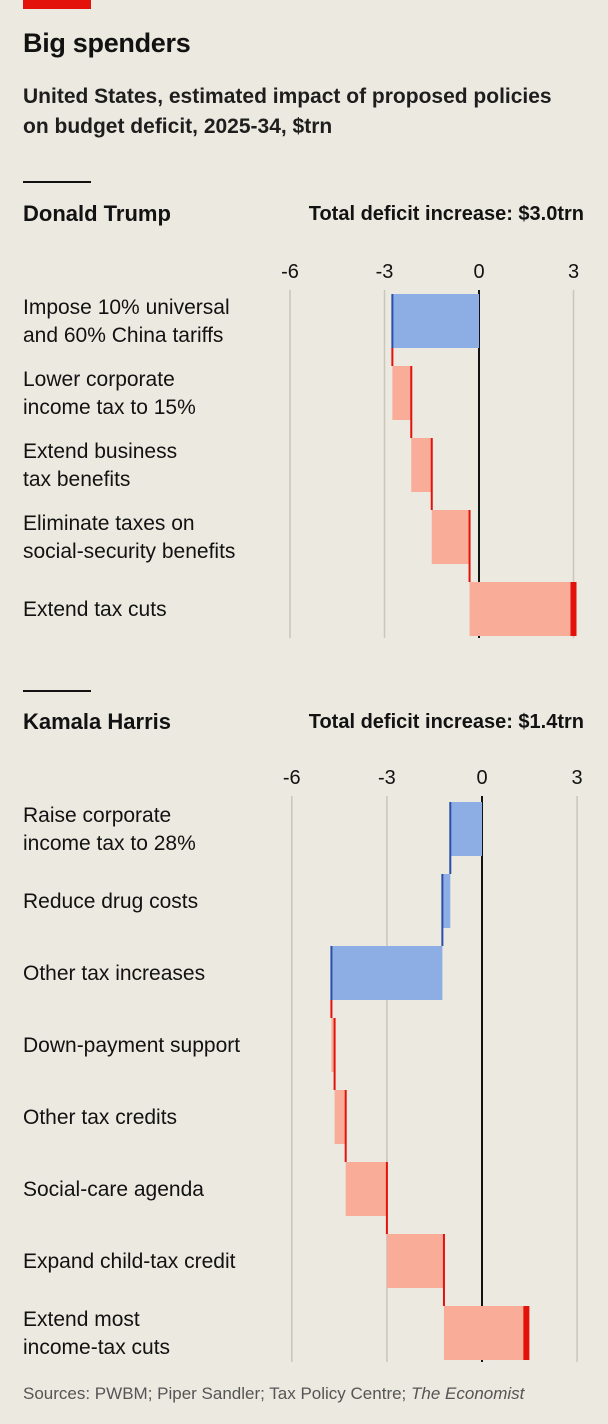 The width and height of the screenshot is (608, 1424). What do you see at coordinates (109, 523) in the screenshot?
I see `row-label: Eliminate taxes on` at bounding box center [109, 523].